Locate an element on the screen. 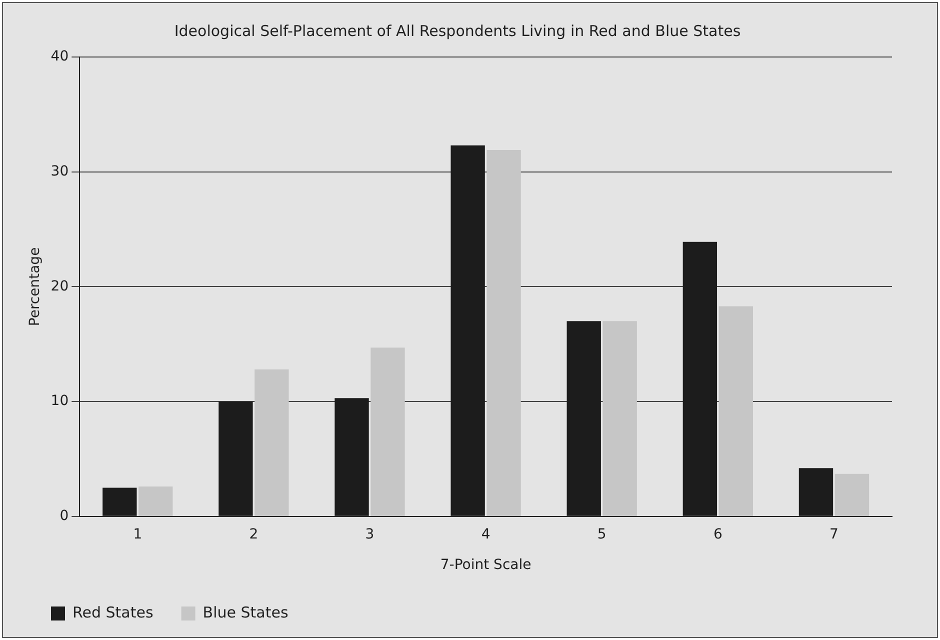  legend-label: Red States is located at coordinates (113, 612).